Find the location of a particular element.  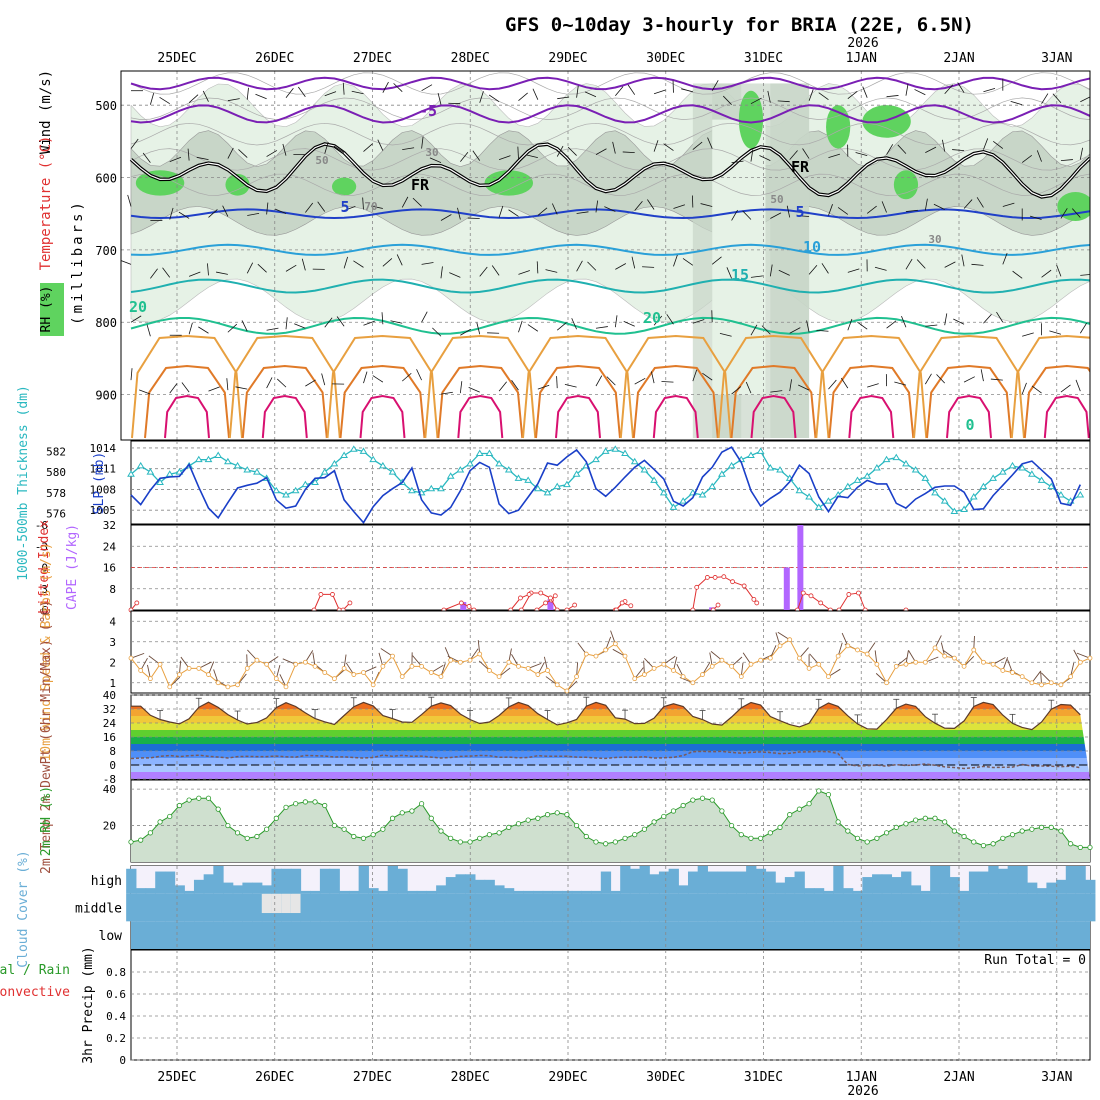

date-label-top: 31DEC is located at coordinates (763, 58).